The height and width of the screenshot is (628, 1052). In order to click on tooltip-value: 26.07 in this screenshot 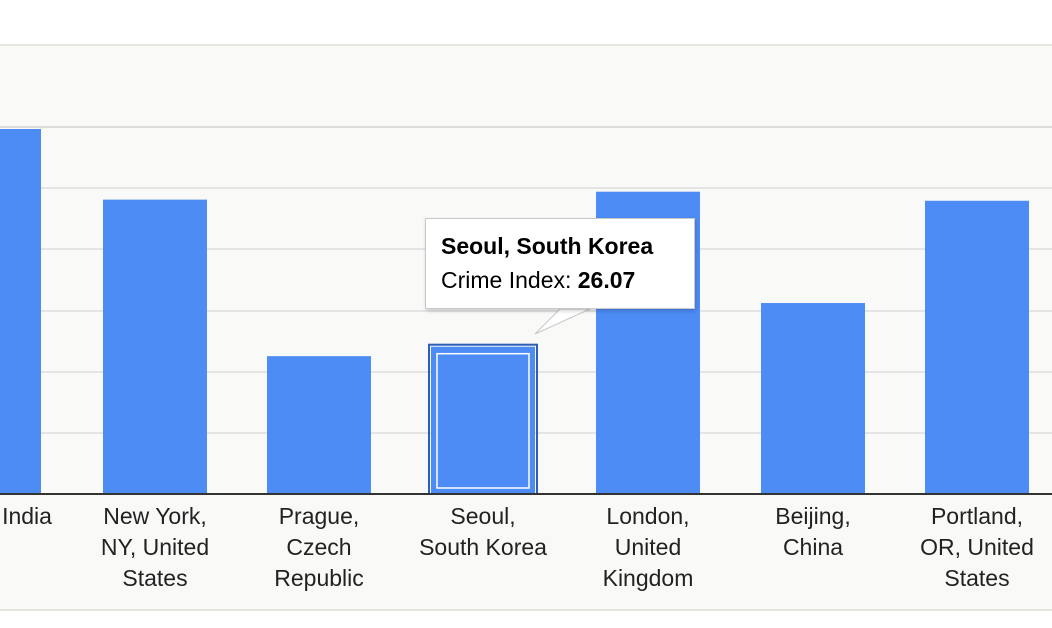, I will do `click(606, 280)`.